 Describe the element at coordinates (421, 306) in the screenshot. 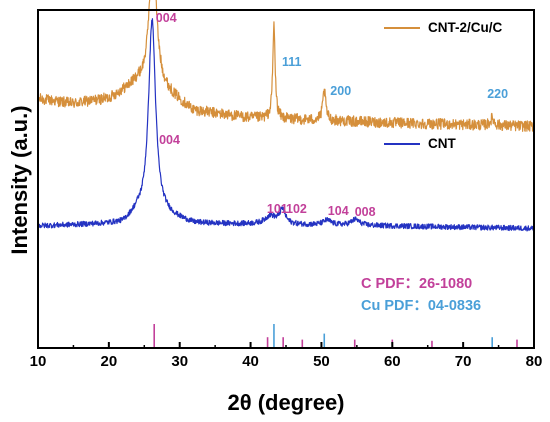

I see `reference-legend-label: Cu PDF：04-0836` at that location.